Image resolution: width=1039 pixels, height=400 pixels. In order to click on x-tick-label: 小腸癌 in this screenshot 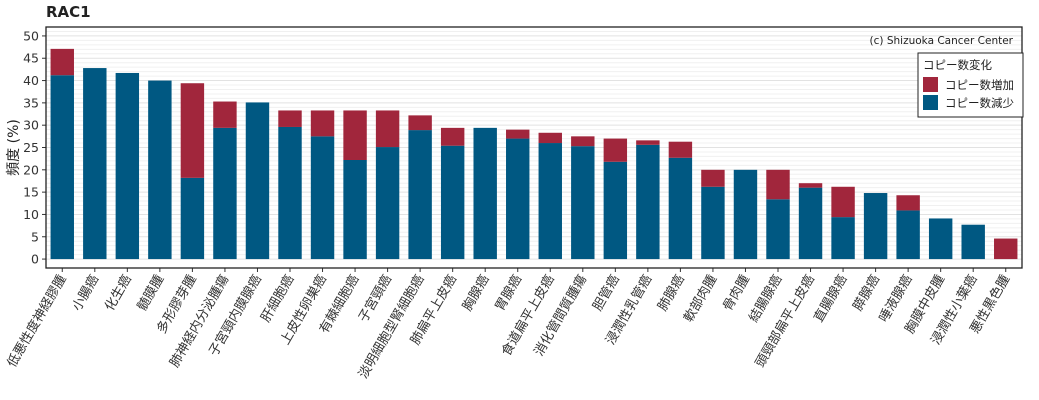, I will do `click(85, 293)`.